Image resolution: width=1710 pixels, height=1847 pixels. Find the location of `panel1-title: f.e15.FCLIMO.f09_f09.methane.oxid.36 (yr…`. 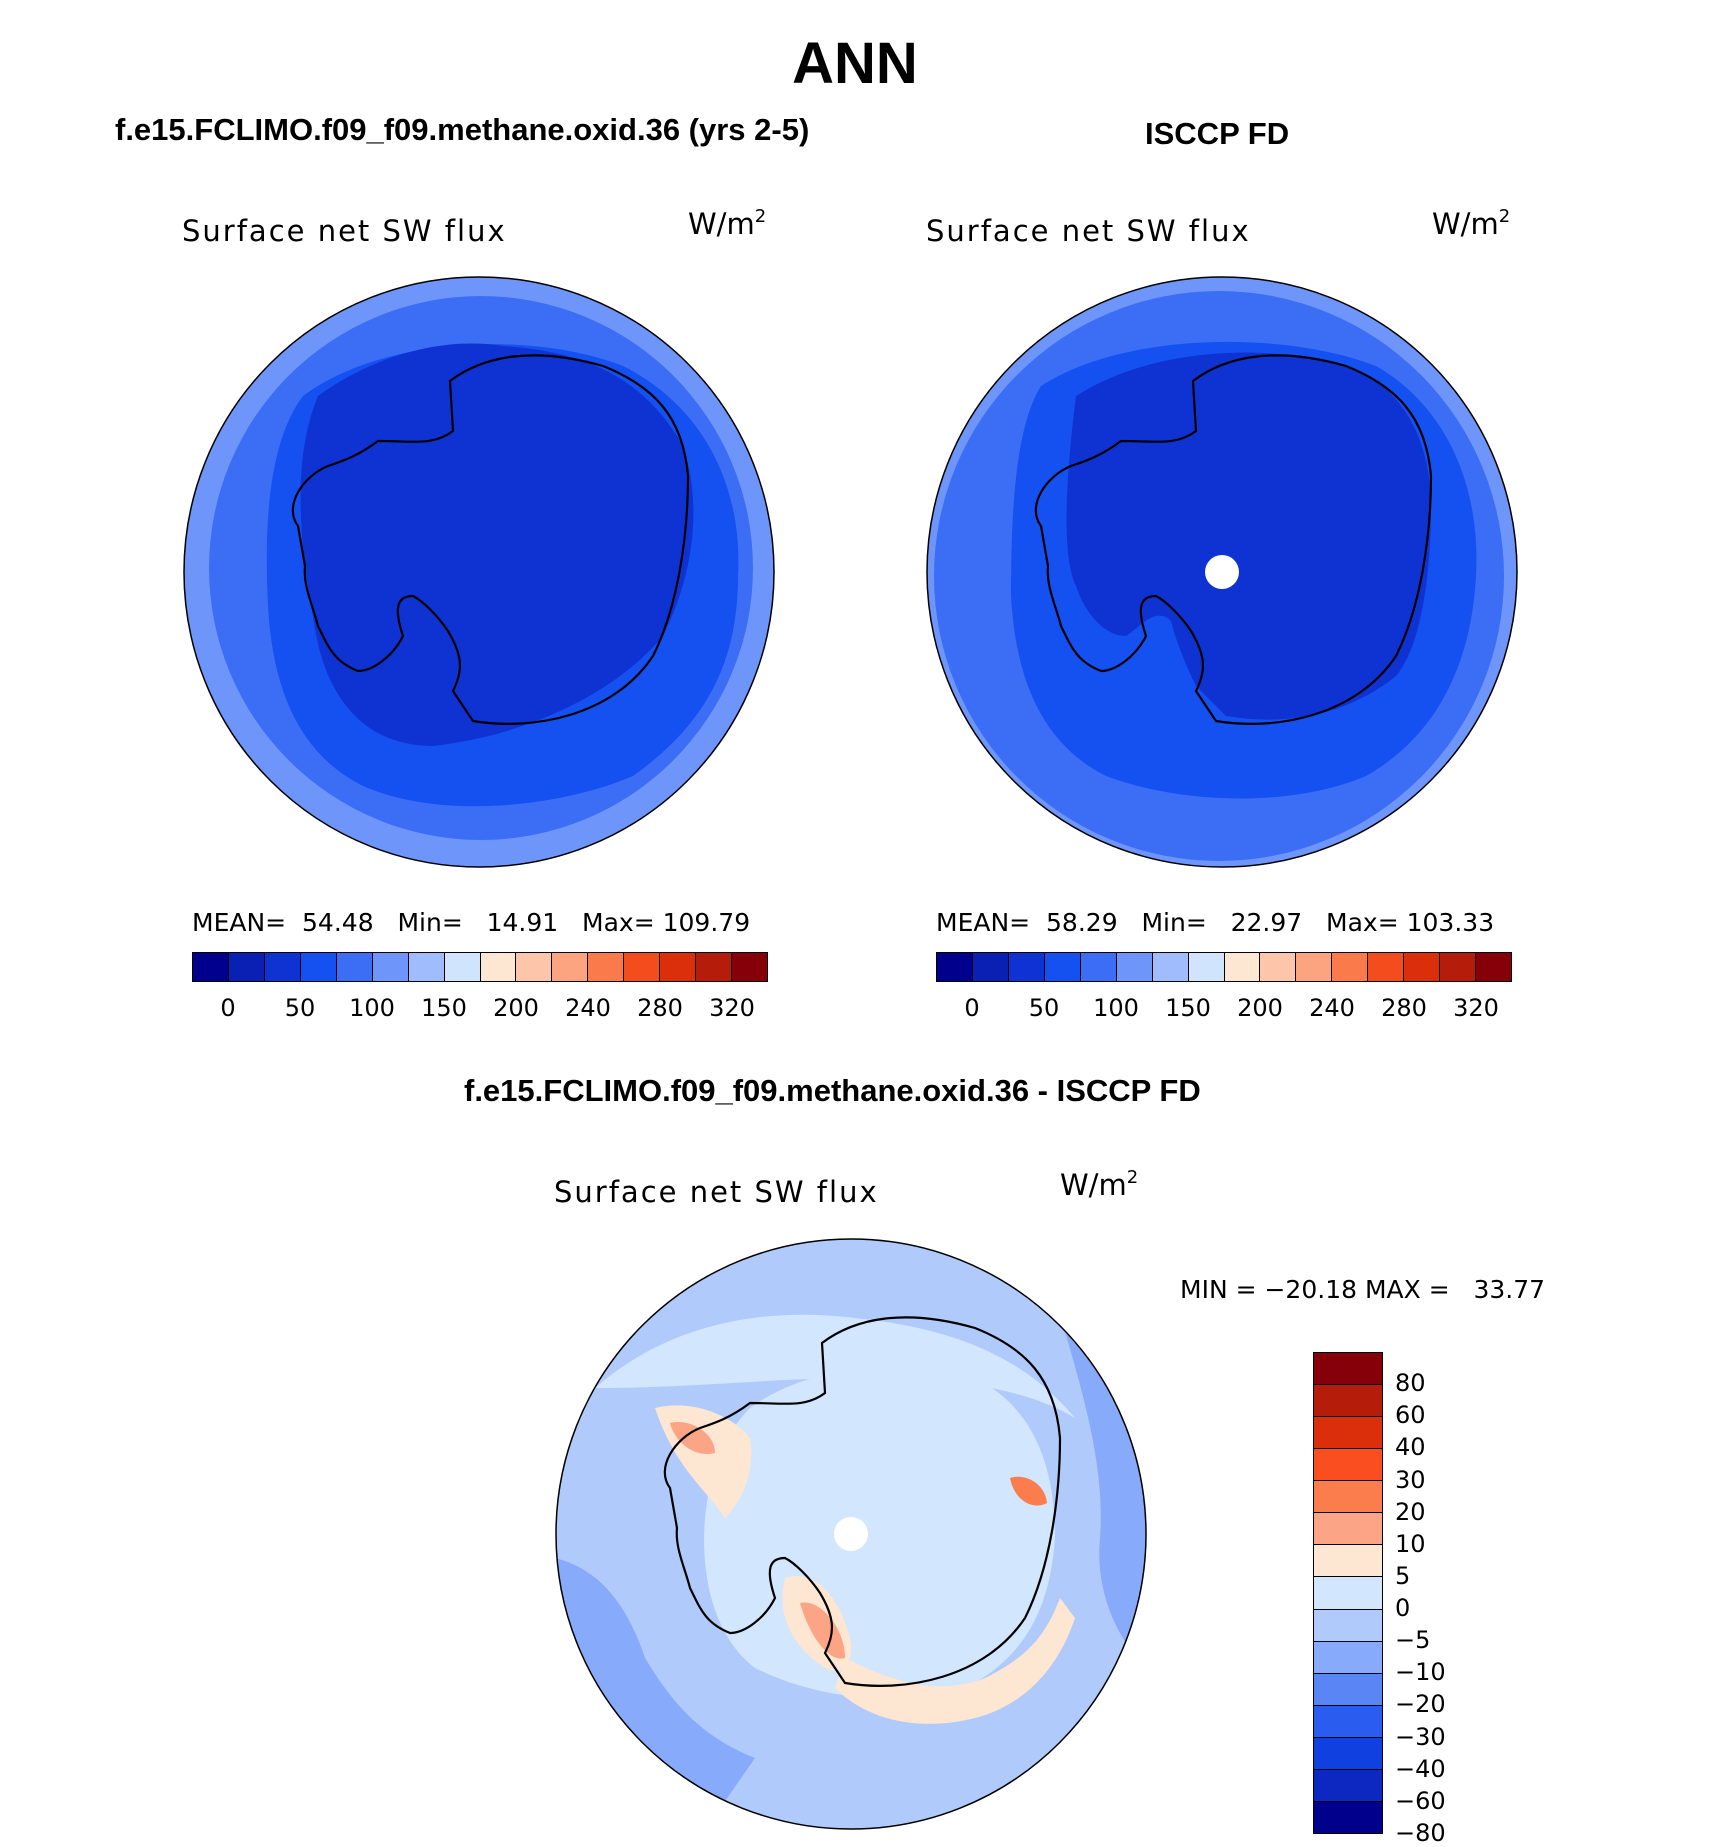

panel1-title: f.e15.FCLIMO.f09_f09.methane.oxid.36 (yr… is located at coordinates (462, 129).